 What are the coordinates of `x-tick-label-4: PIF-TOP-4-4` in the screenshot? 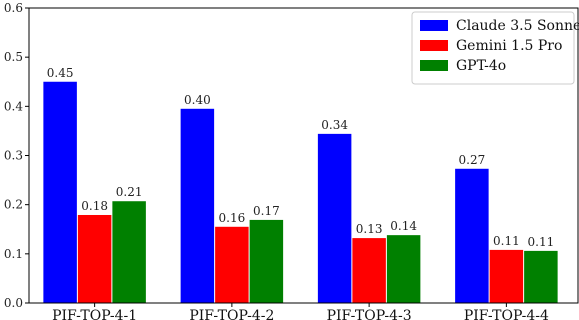 It's located at (506, 314).